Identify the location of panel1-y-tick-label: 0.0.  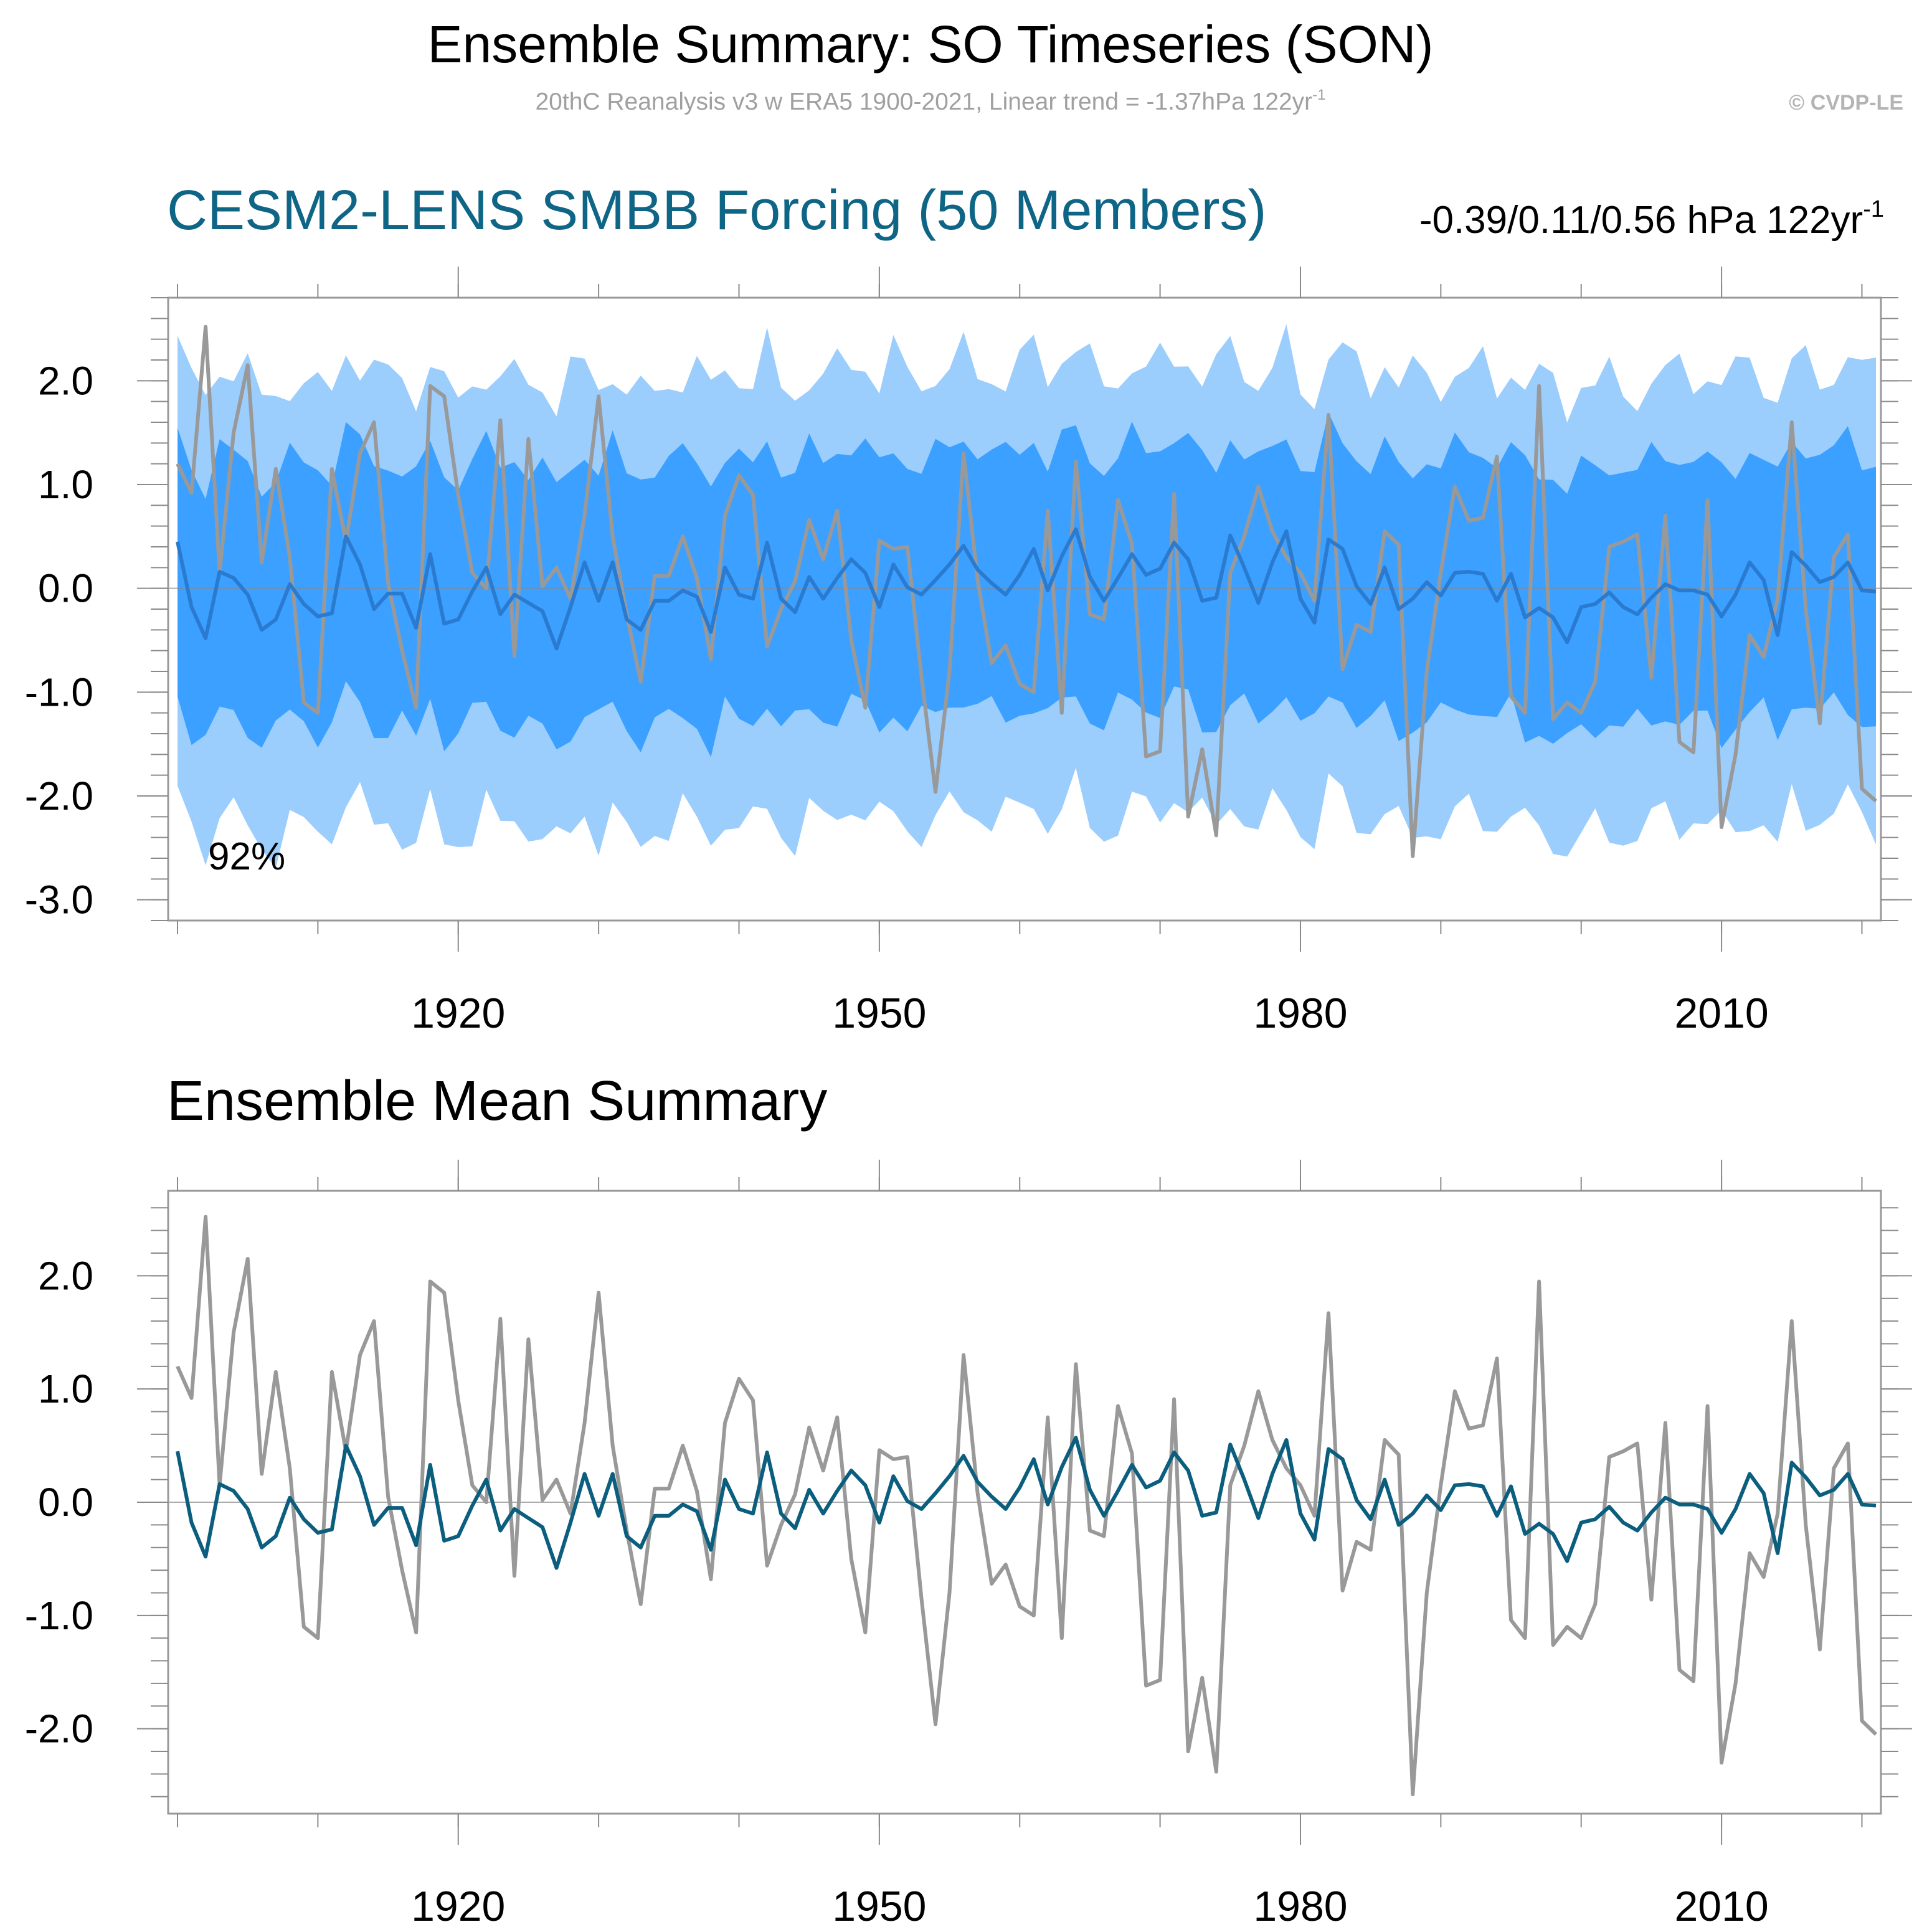
(66, 588).